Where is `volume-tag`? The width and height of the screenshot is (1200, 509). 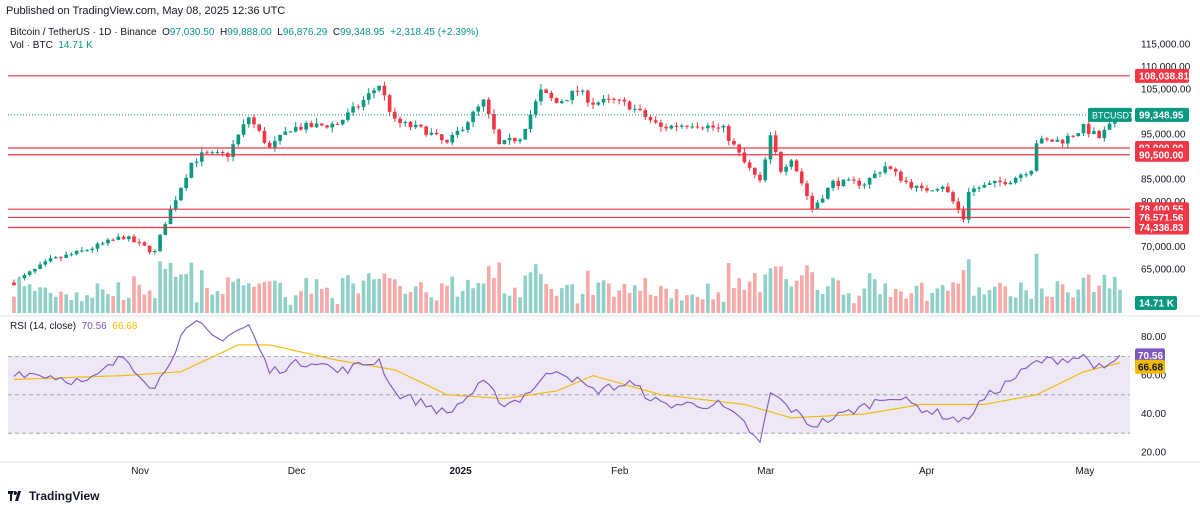
volume-tag is located at coordinates (1156, 303).